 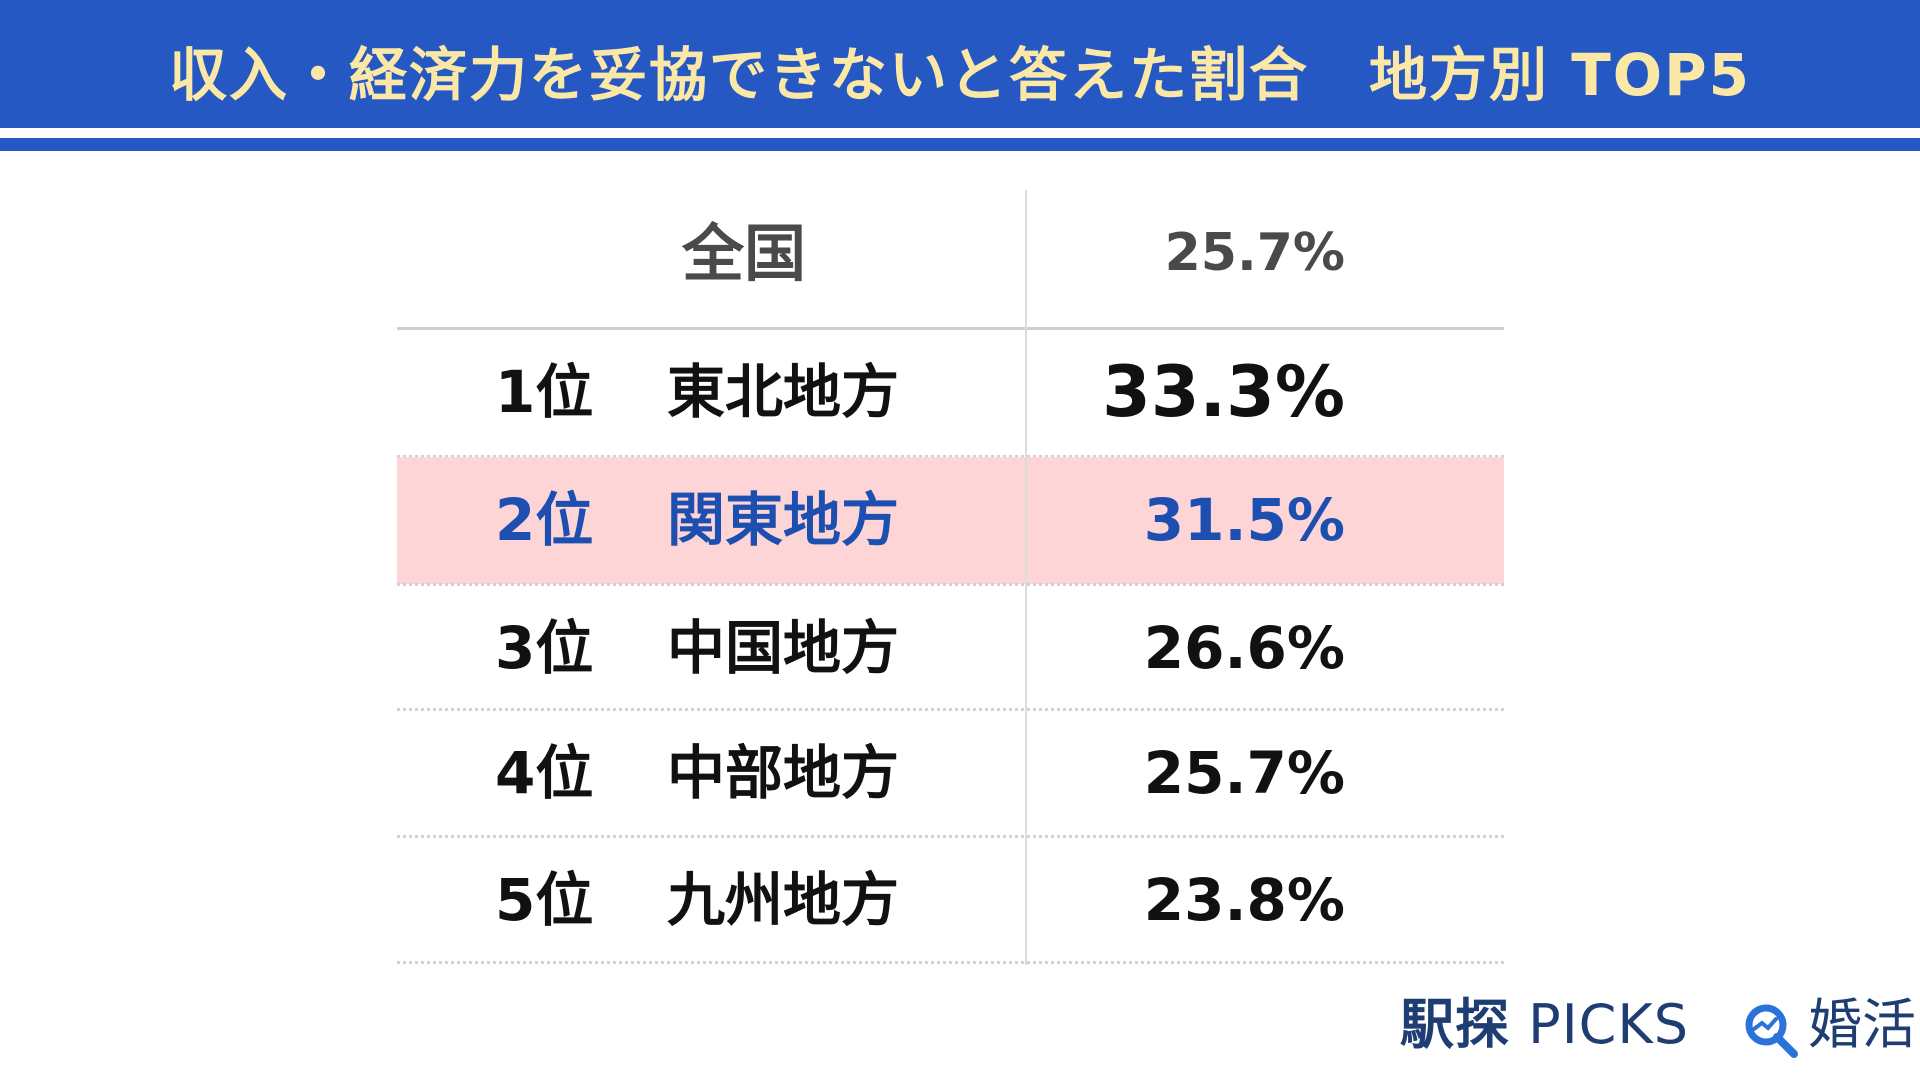 What do you see at coordinates (1771, 1031) in the screenshot?
I see `magnifier-icon` at bounding box center [1771, 1031].